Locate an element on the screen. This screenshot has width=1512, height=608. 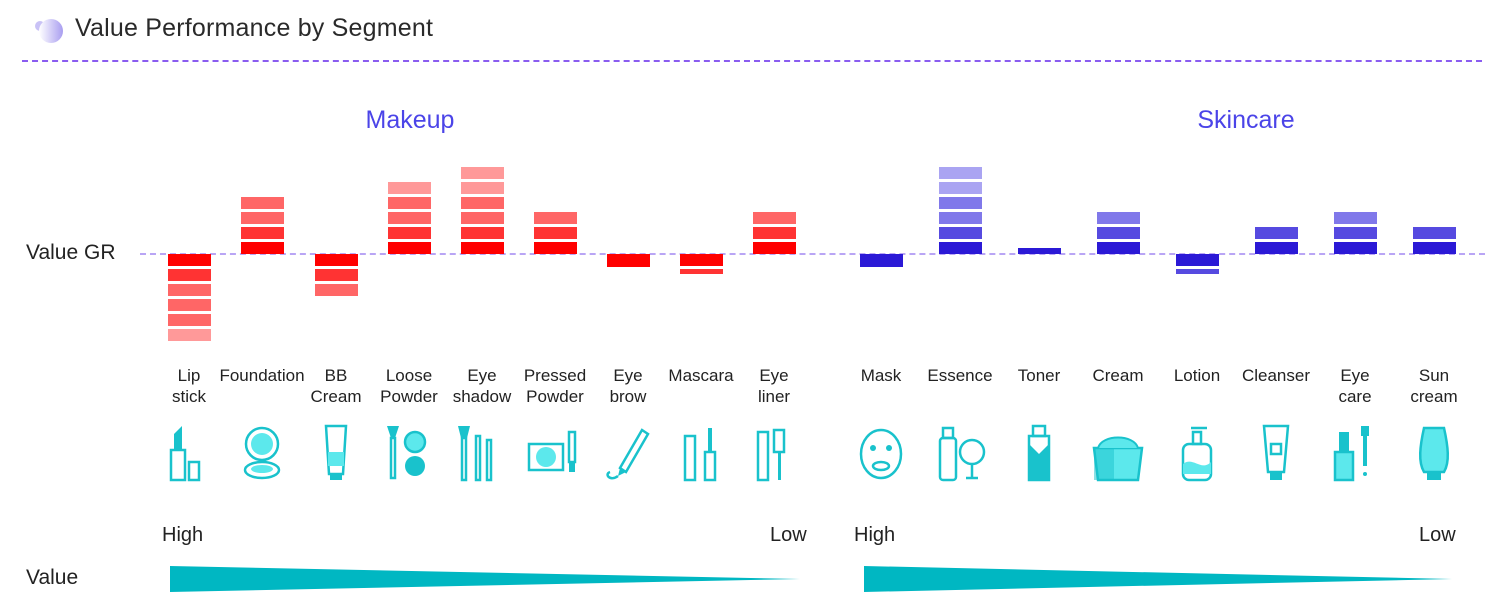
orb-icon is located at coordinates (49, 31).